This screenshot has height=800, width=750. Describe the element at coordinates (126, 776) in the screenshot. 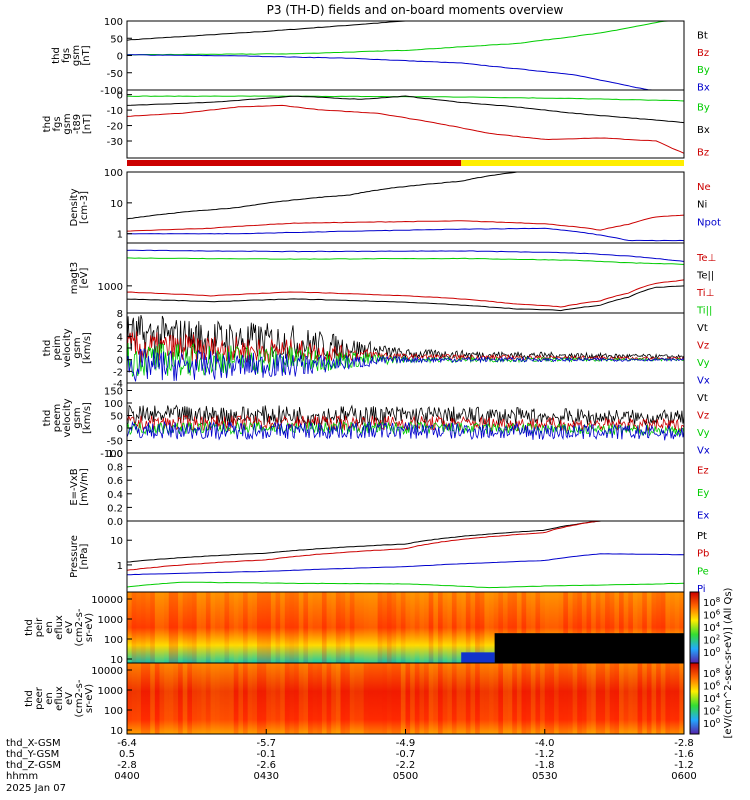

I see `orbit-row-value: 0400` at that location.